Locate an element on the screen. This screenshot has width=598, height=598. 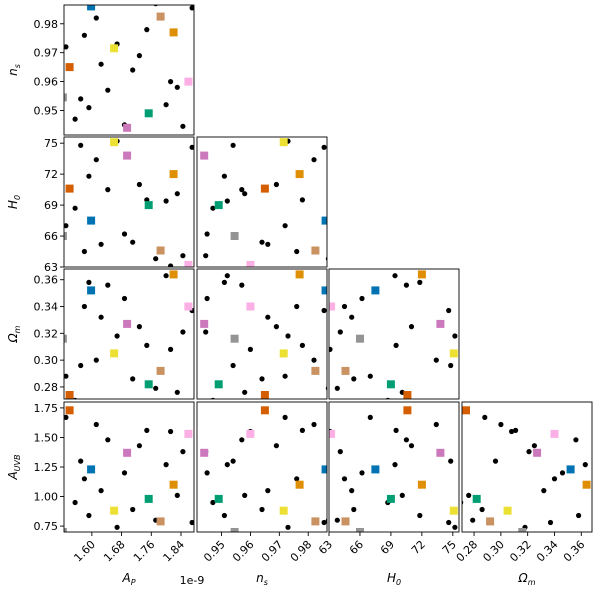
axis-label-subscript: P is located at coordinates (133, 582).